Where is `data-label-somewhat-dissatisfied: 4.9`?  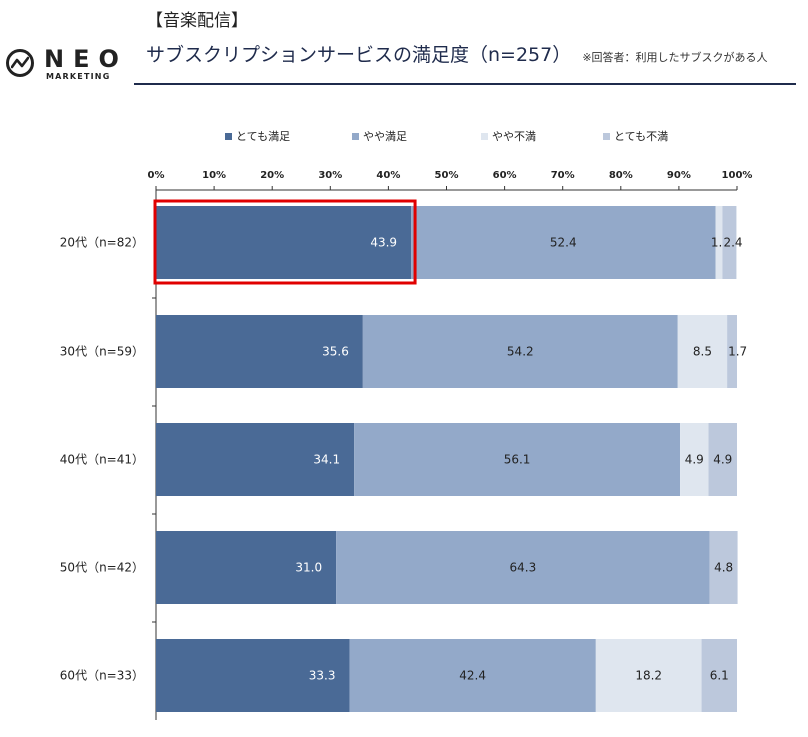
data-label-somewhat-dissatisfied: 4.9 is located at coordinates (694, 460).